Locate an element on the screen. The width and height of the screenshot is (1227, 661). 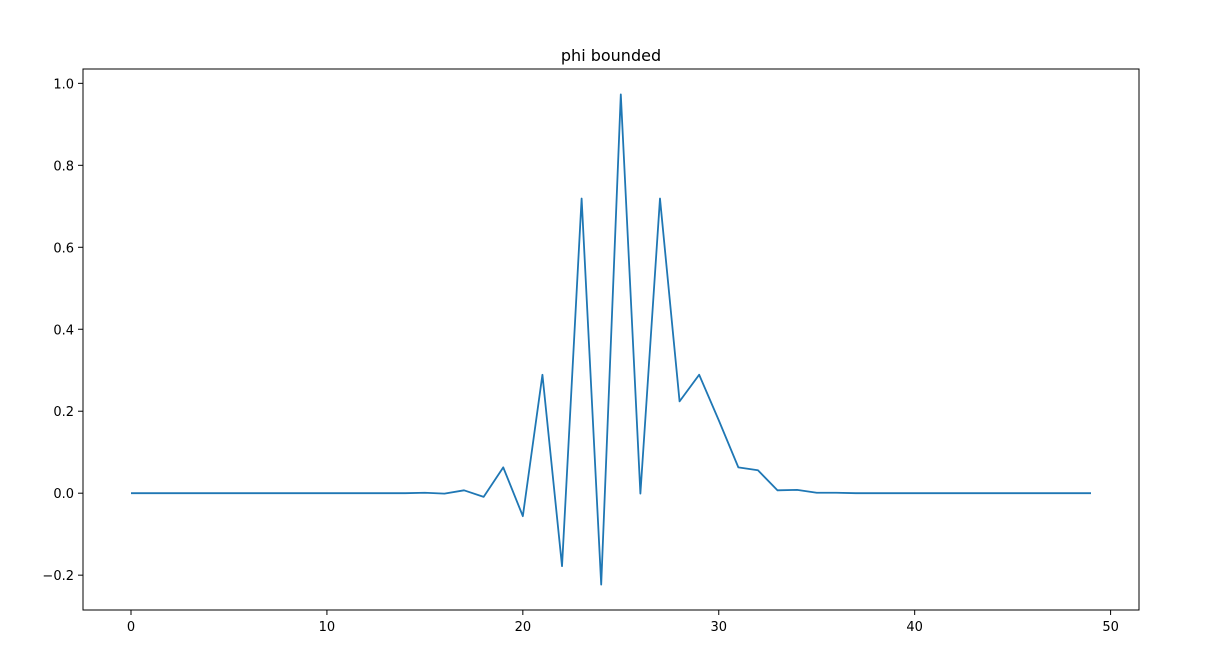
x-tick-label: 0 is located at coordinates (131, 627).